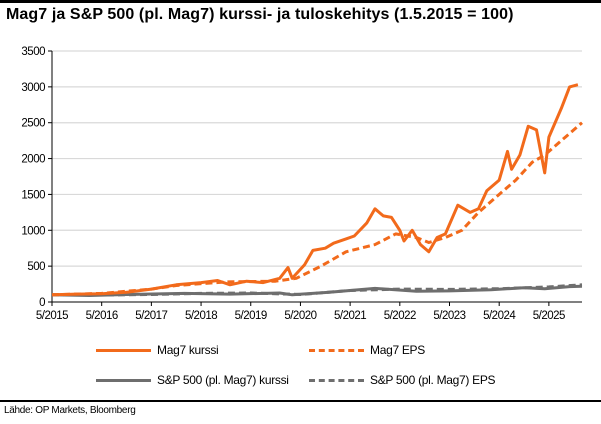  Describe the element at coordinates (397, 350) in the screenshot. I see `legend-label: Mag7 EPS` at that location.